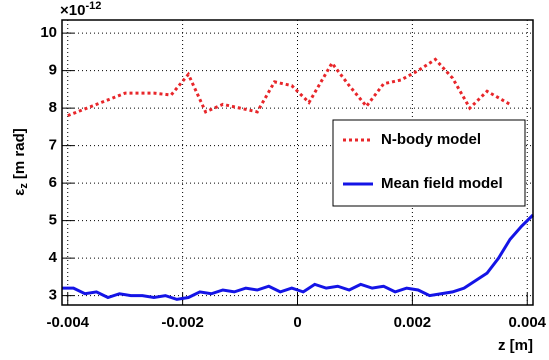 This screenshot has width=549, height=360. What do you see at coordinates (515, 345) in the screenshot?
I see `x-axis-label: z [m]` at bounding box center [515, 345].